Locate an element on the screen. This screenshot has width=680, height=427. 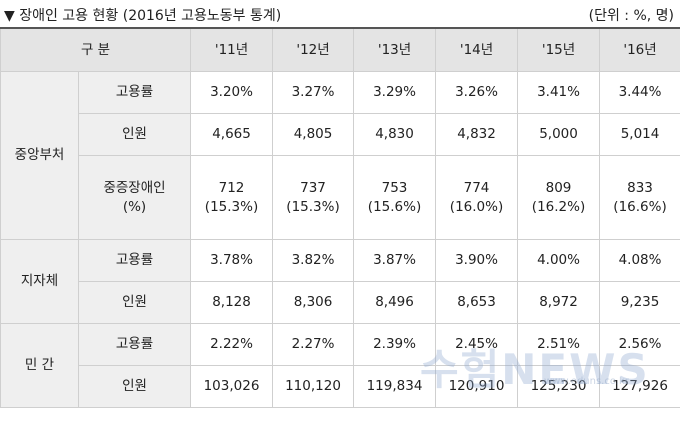
table-cell: 8,653 is located at coordinates (477, 302).